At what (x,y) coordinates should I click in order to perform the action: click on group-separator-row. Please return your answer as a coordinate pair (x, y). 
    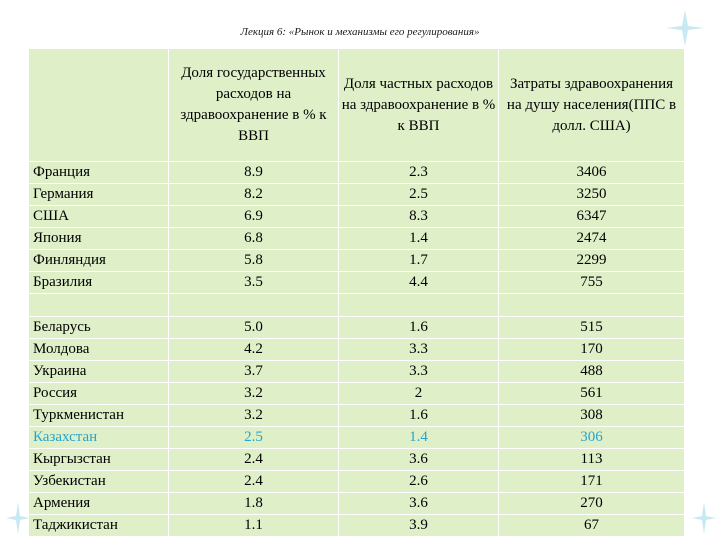
    Looking at the image, I should click on (356, 305).